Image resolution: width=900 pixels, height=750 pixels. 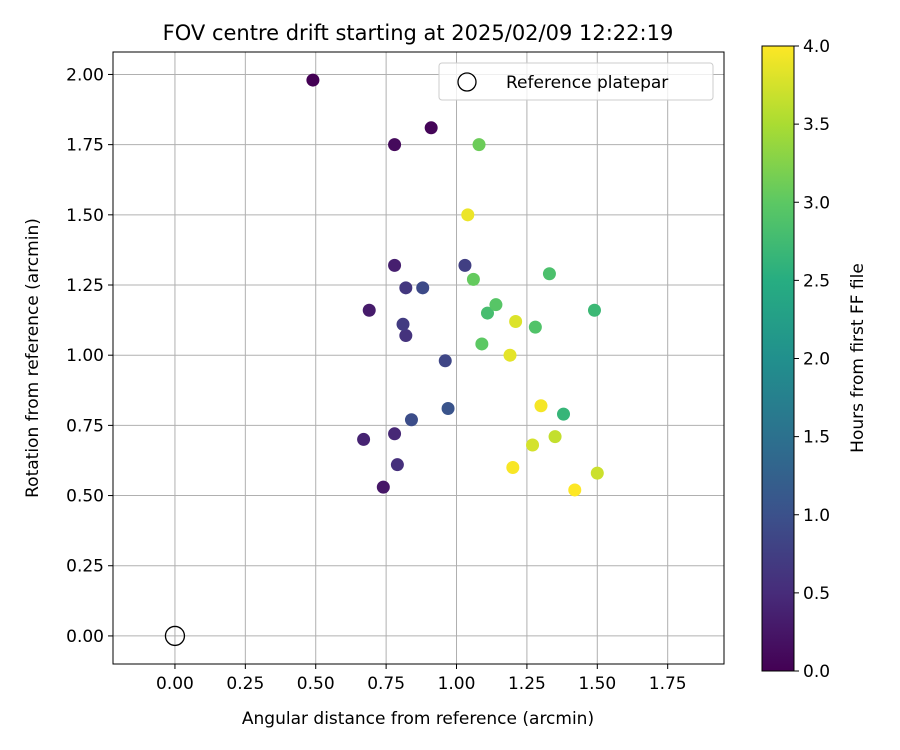 What do you see at coordinates (85, 216) in the screenshot?
I see `y-tick-label: 1.50` at bounding box center [85, 216].